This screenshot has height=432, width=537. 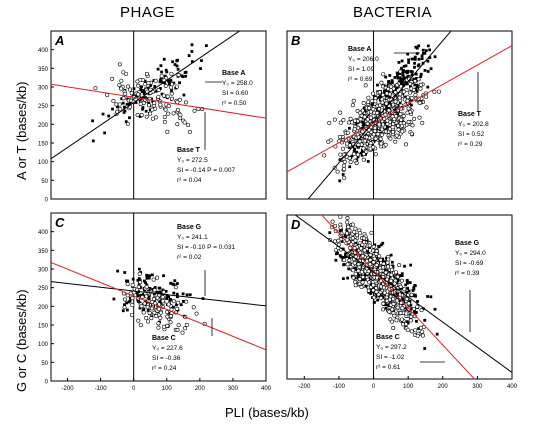 I want to click on annotation-text: Base T, so click(x=470, y=114).